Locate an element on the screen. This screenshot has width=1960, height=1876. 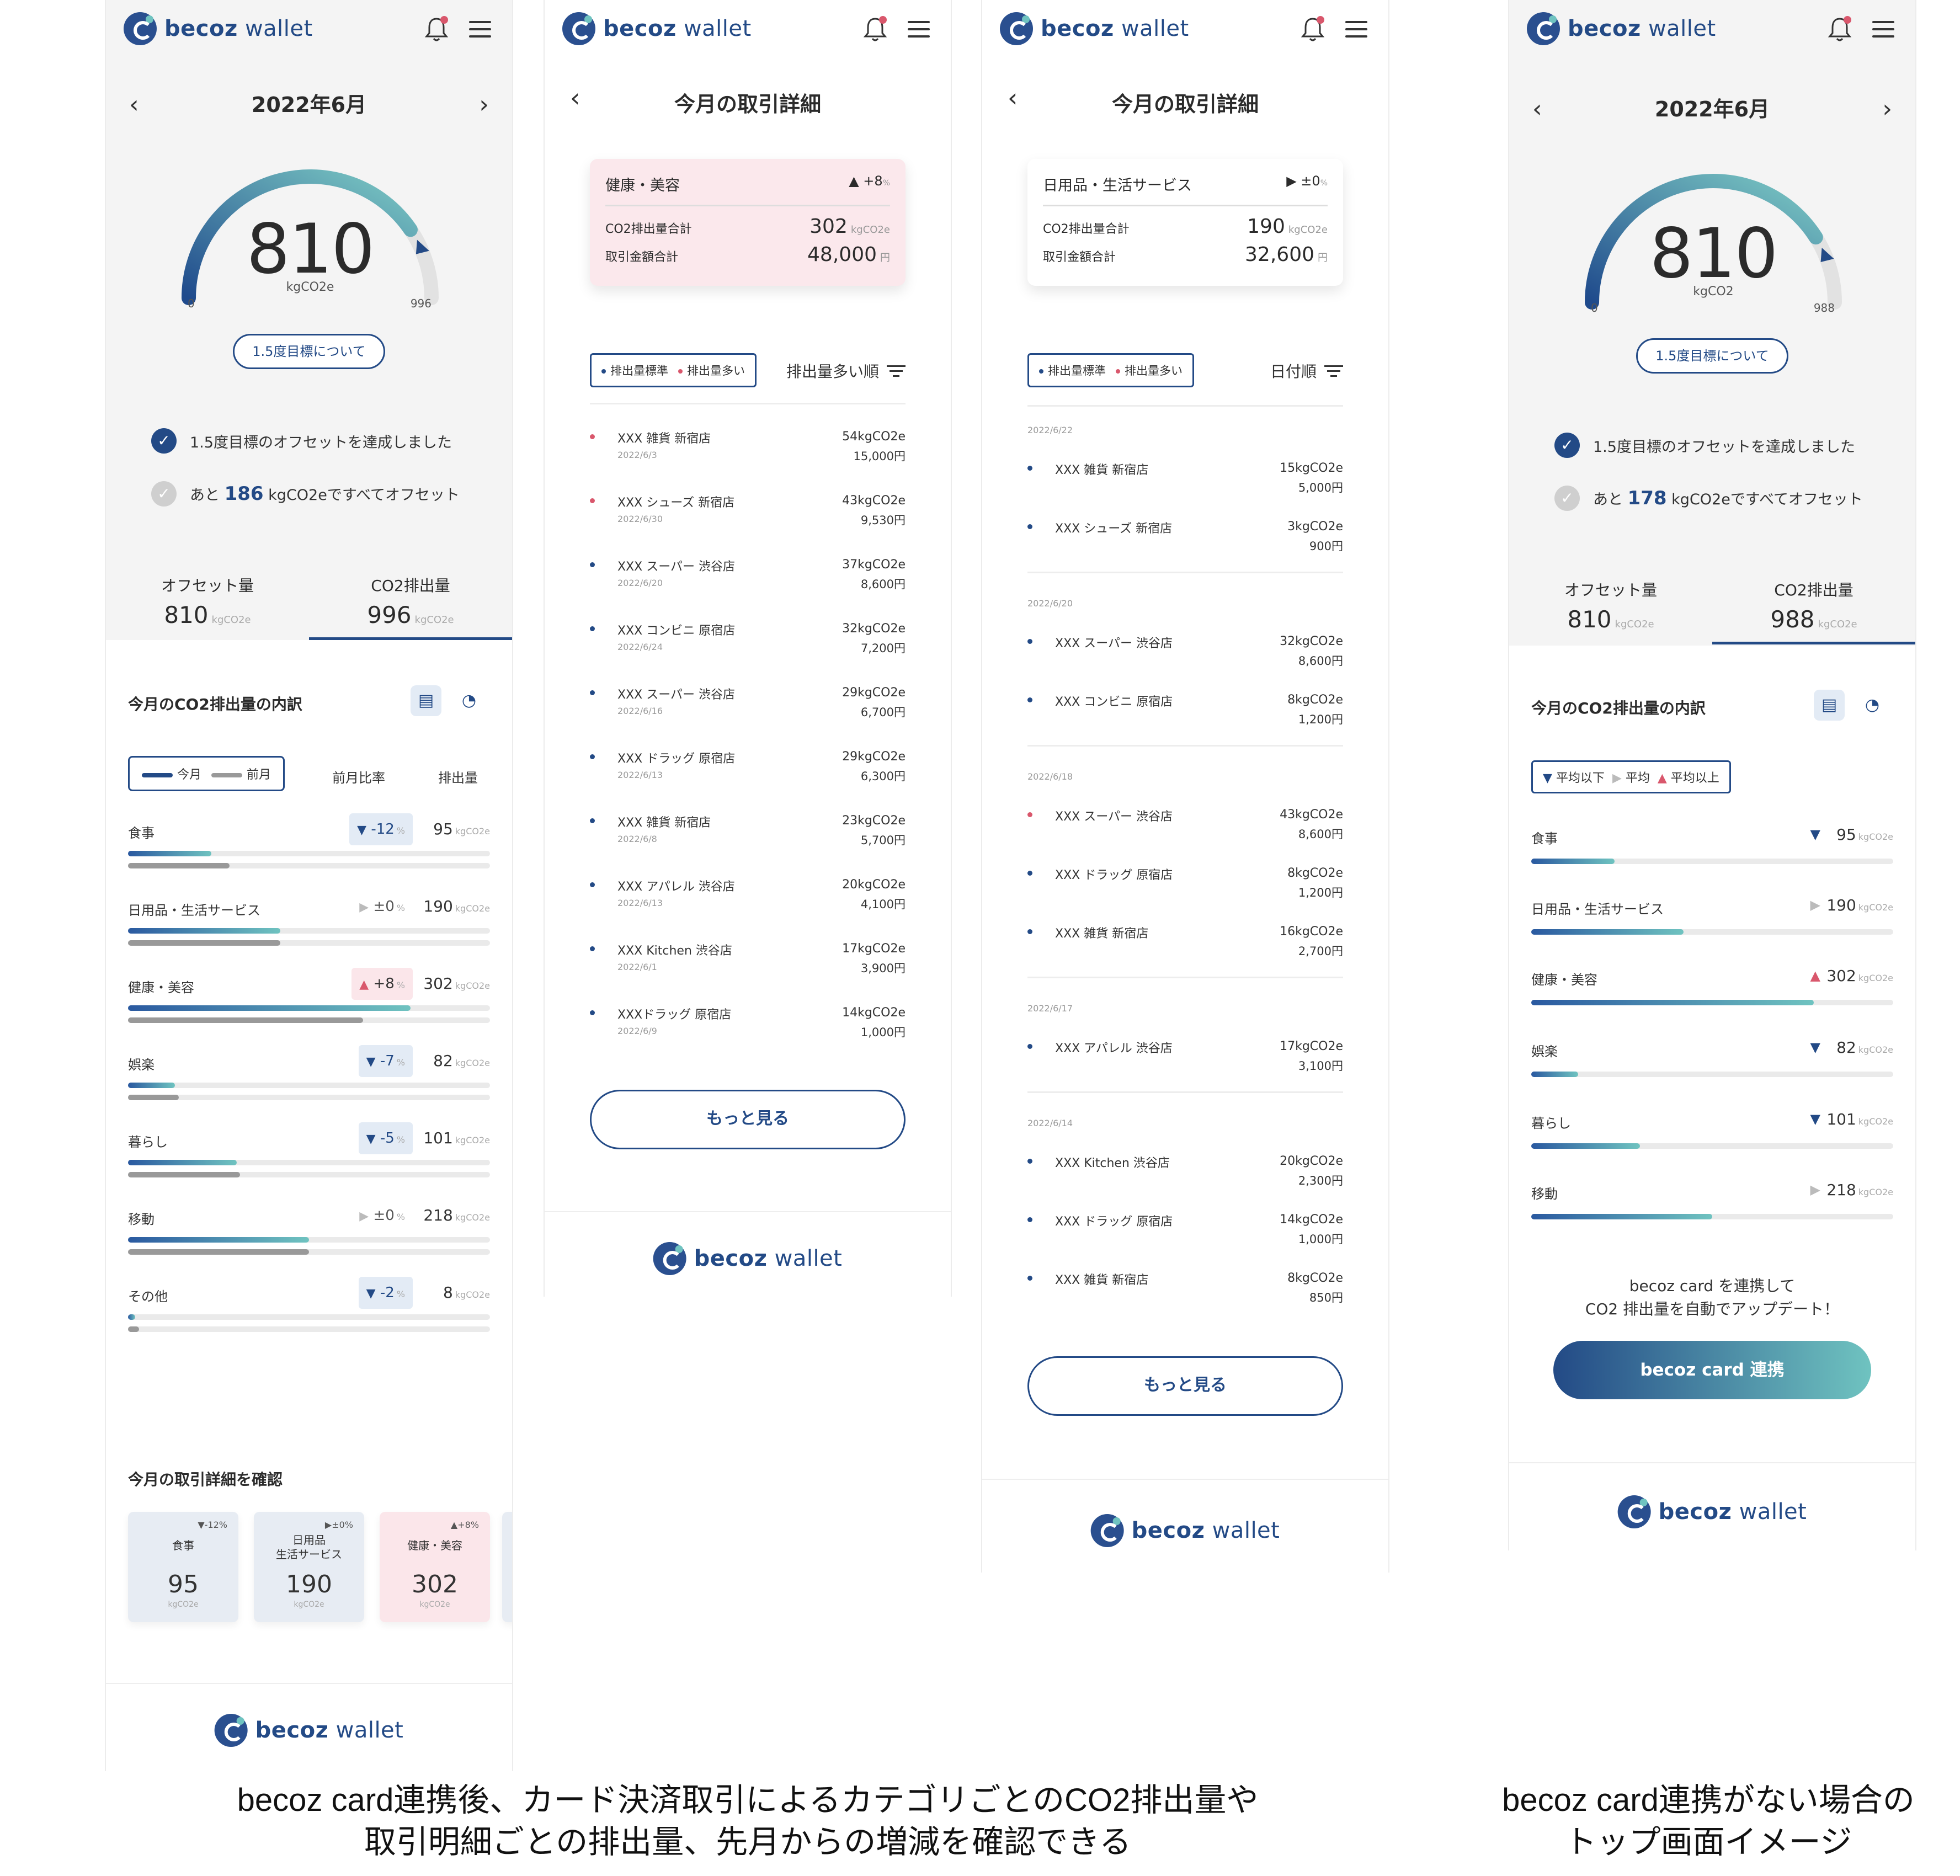
category-row: 暮らし ▼ -5% 101 kgCO2e is located at coordinates (309, 1153).